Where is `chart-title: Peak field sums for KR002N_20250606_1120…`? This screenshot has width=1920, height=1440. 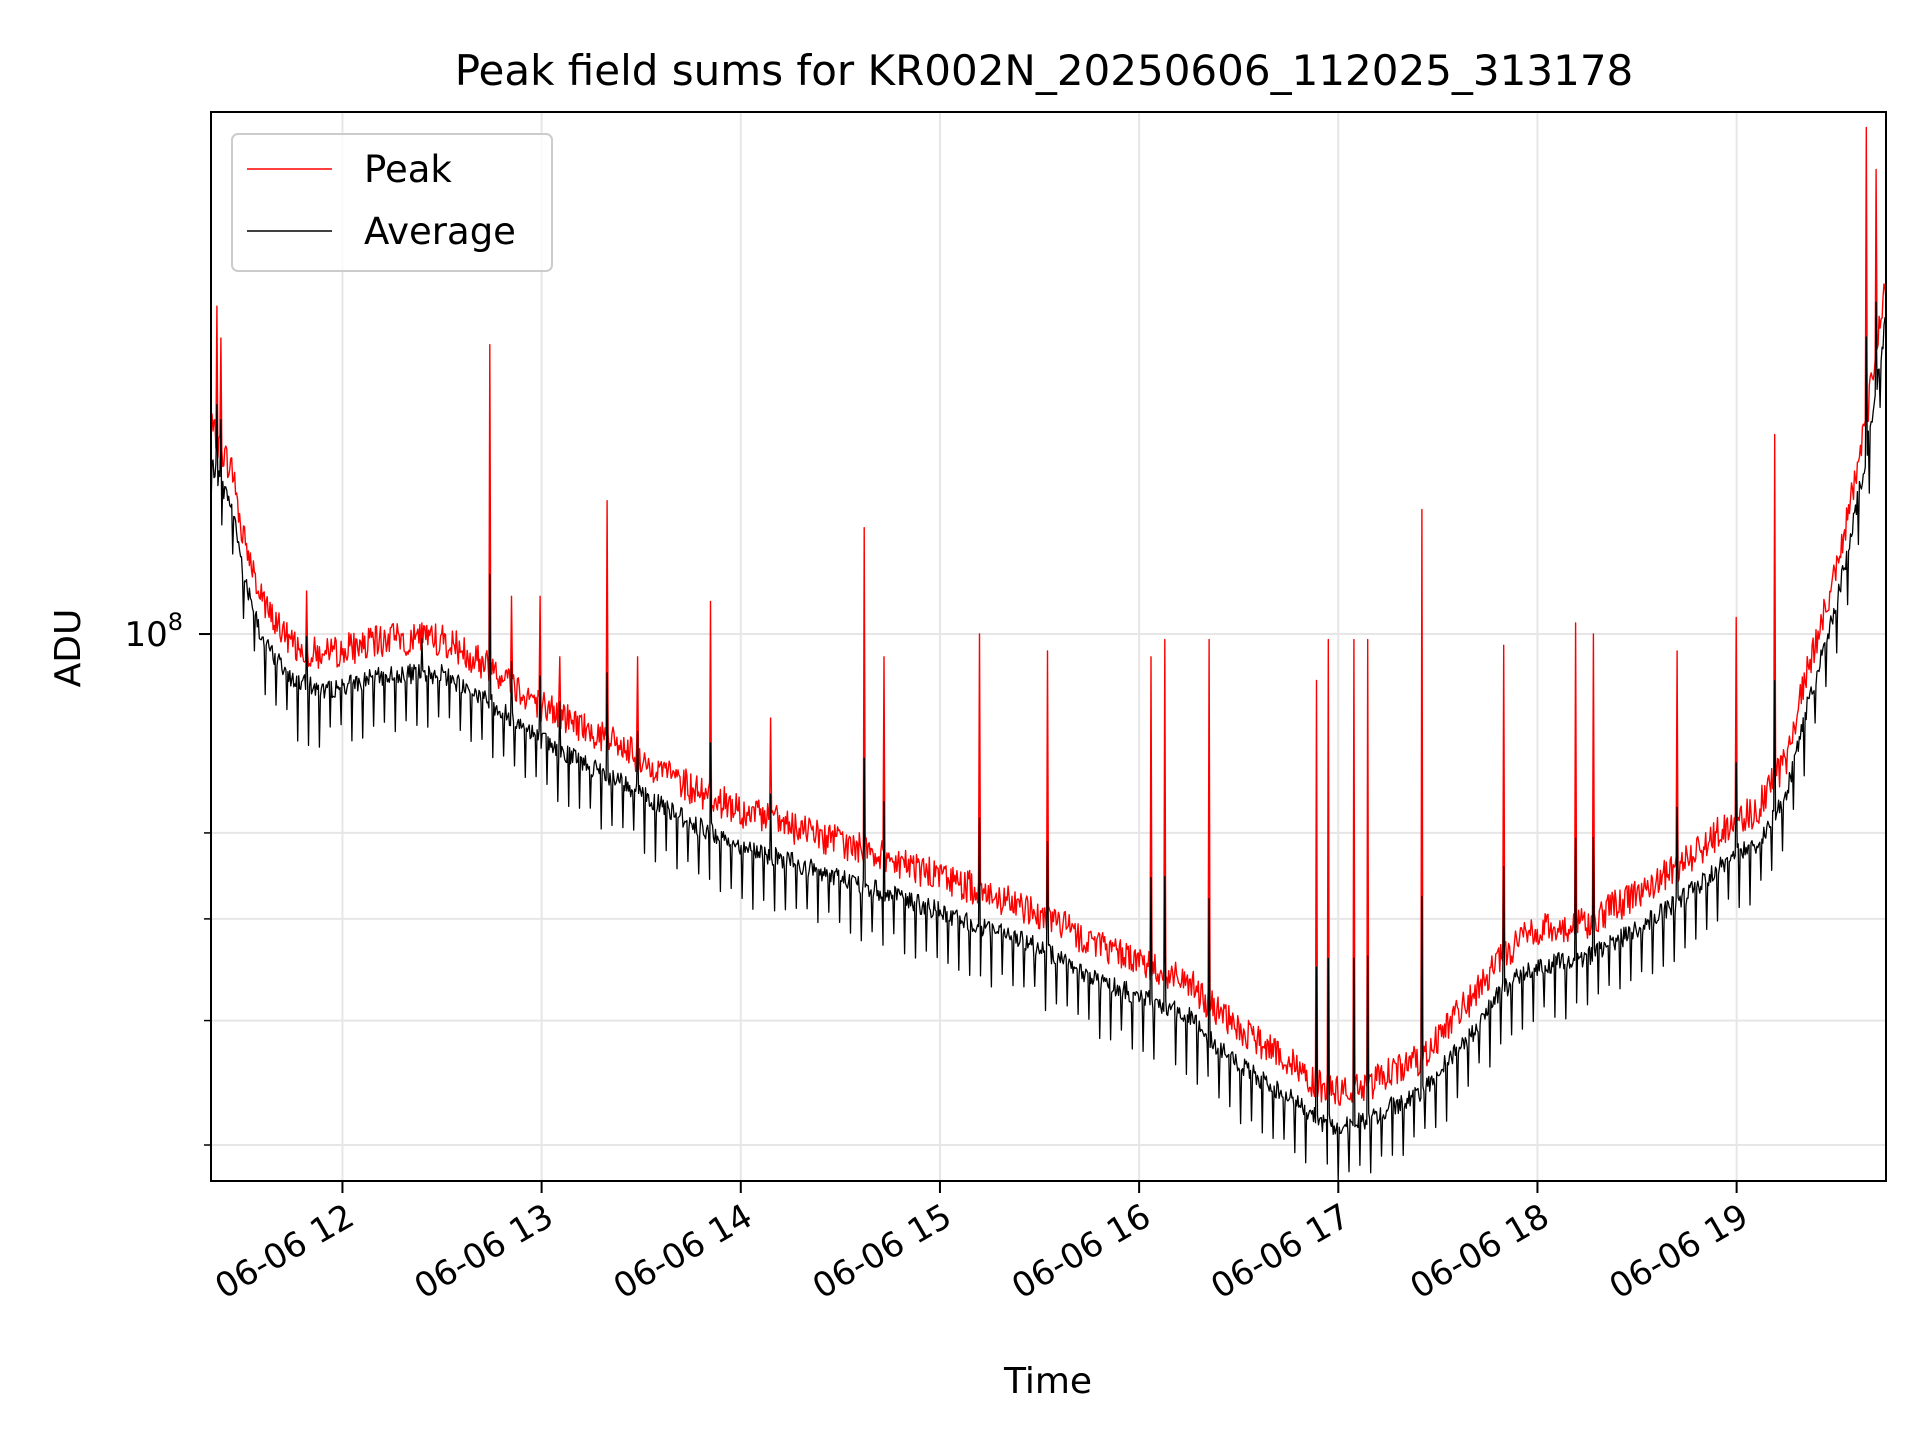
chart-title: Peak field sums for KR002N_20250606_1120… is located at coordinates (1044, 70).